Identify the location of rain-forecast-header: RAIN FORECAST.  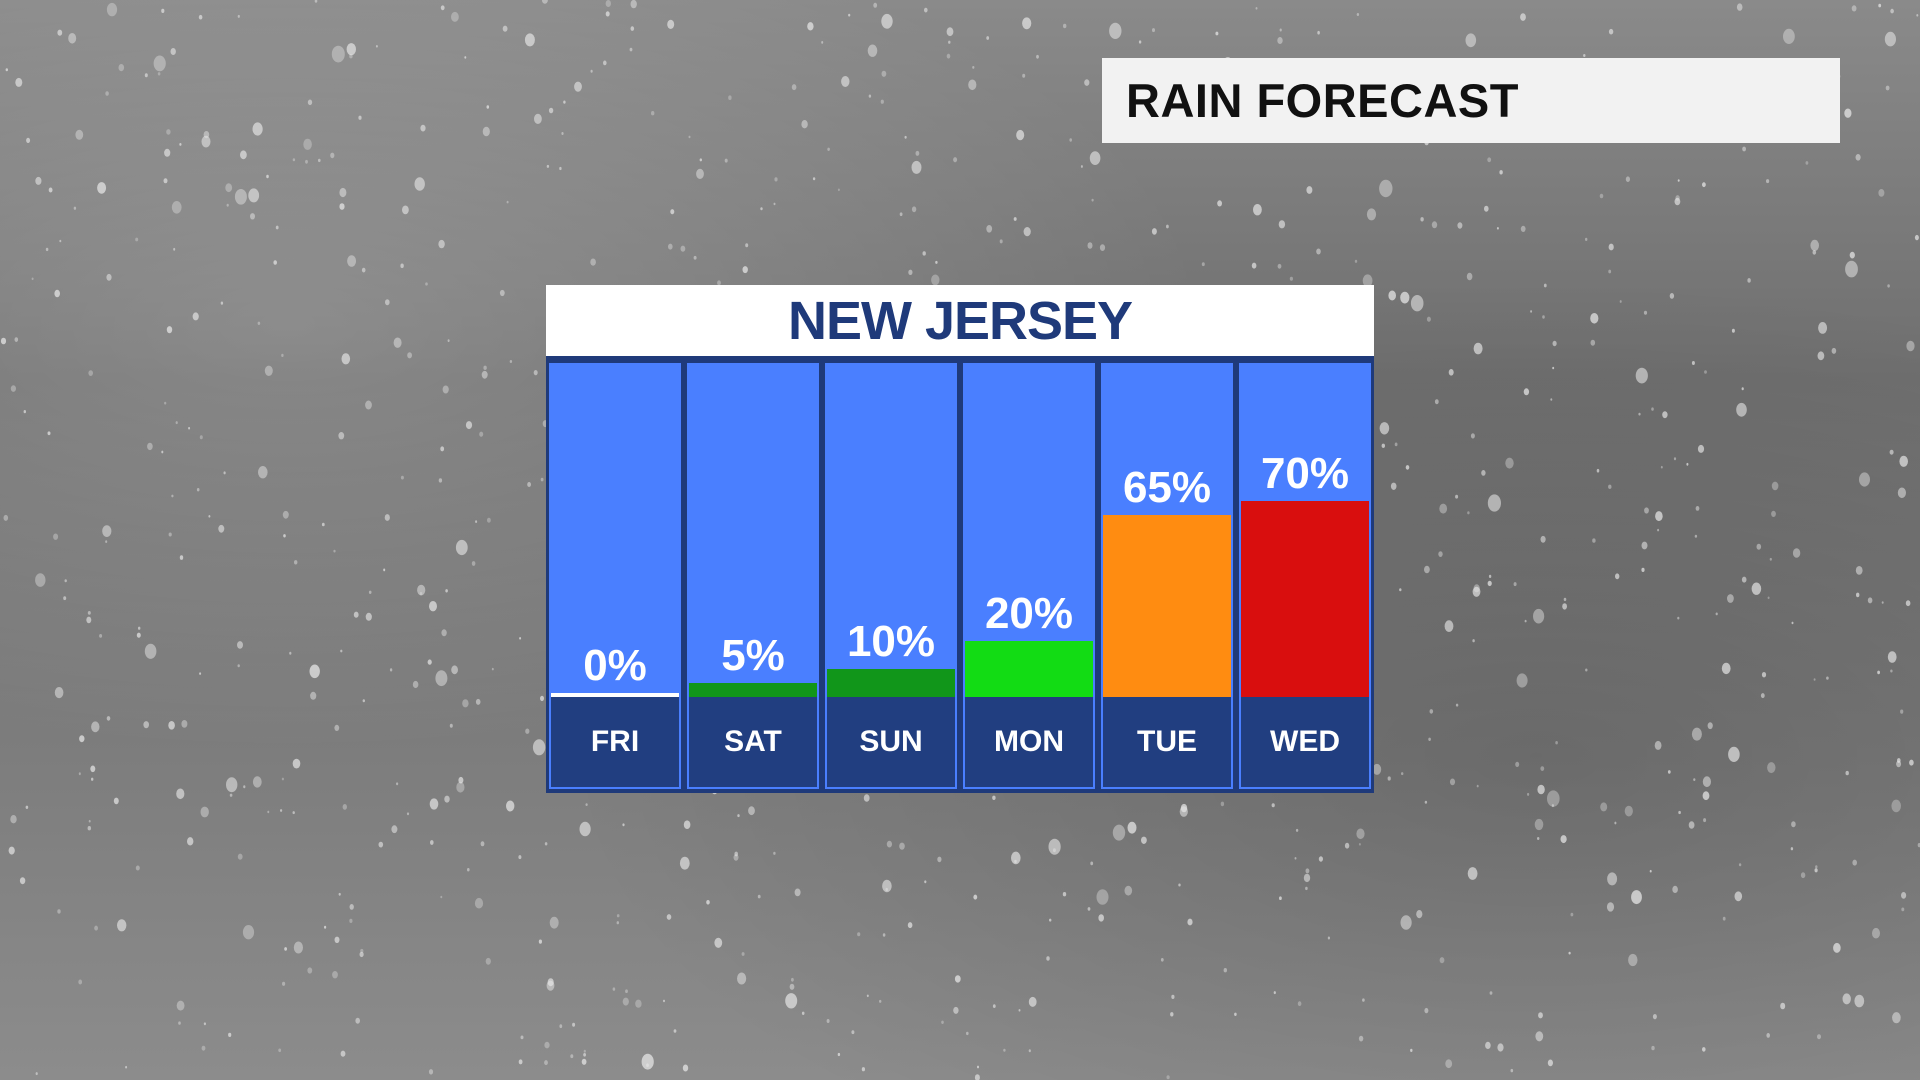
(1471, 100).